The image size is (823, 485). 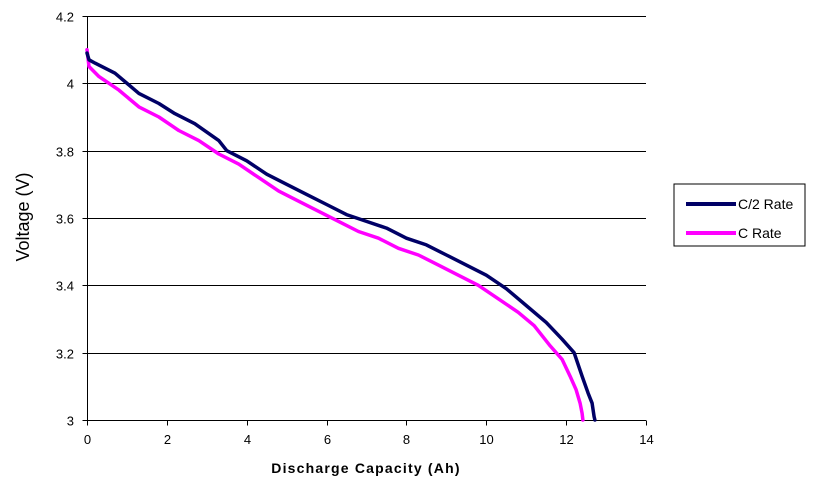 I want to click on x-tick-label-5: 10, so click(x=486, y=439).